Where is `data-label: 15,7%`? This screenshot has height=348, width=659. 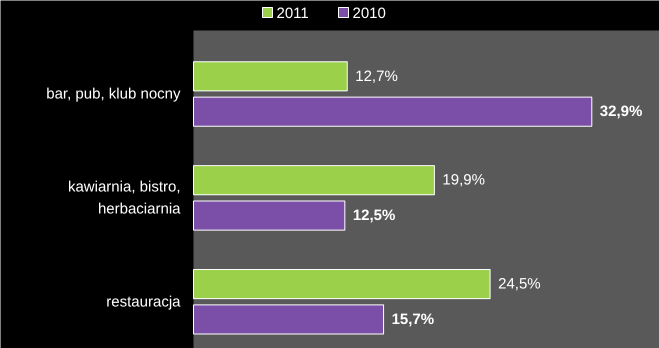
data-label: 15,7% is located at coordinates (413, 319).